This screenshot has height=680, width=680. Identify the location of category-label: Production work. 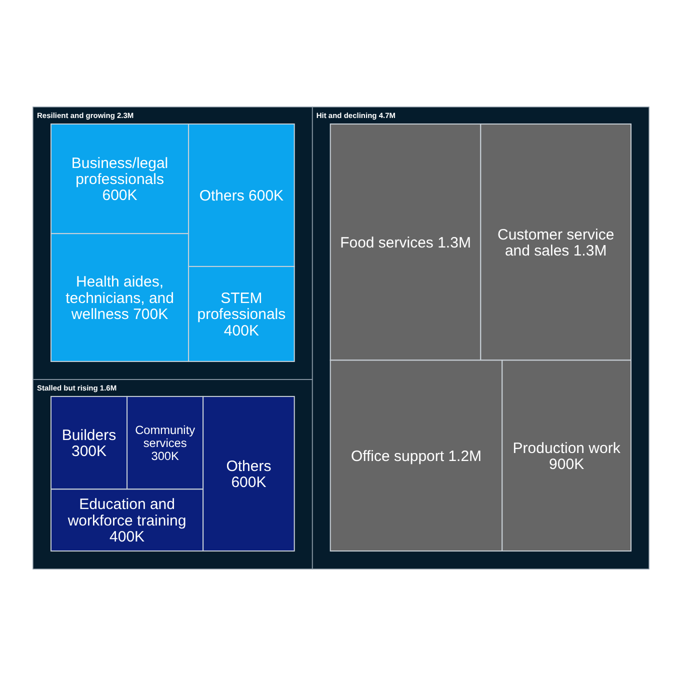
(566, 448).